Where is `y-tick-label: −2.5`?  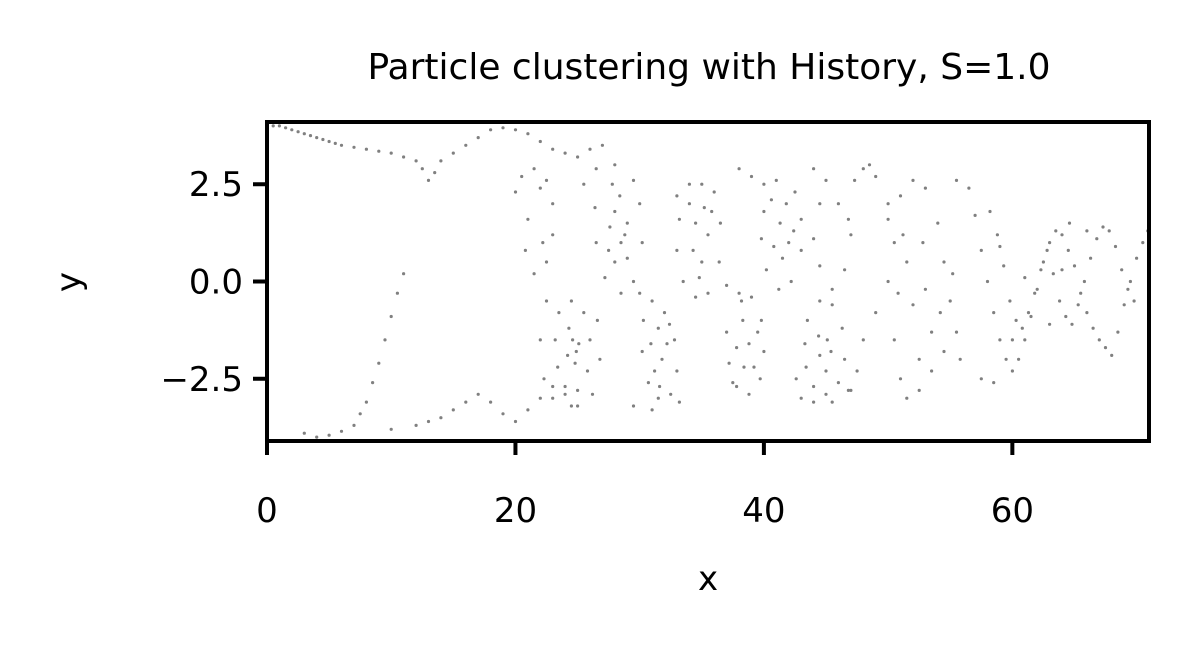 y-tick-label: −2.5 is located at coordinates (201, 380).